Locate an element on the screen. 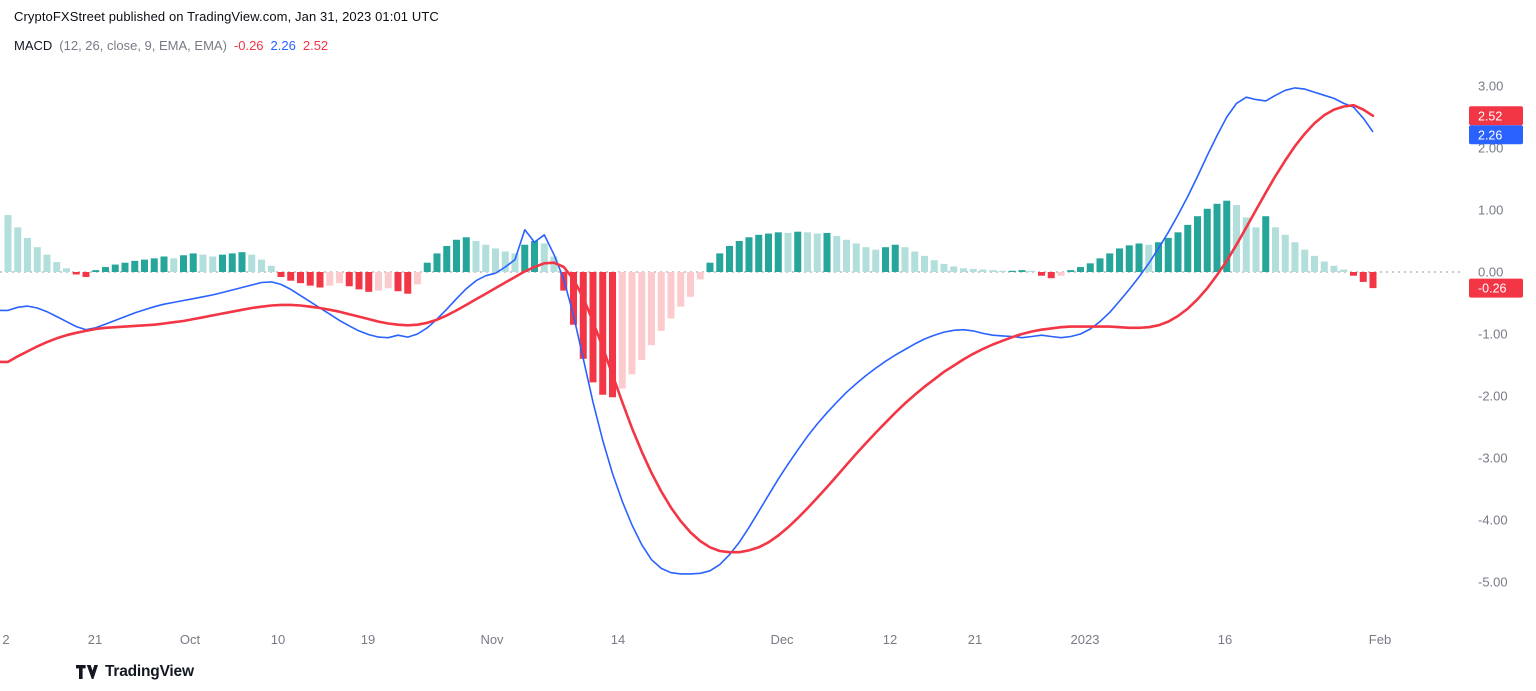 The width and height of the screenshot is (1536, 691). svg-text: 0.00 is located at coordinates (1490, 272).